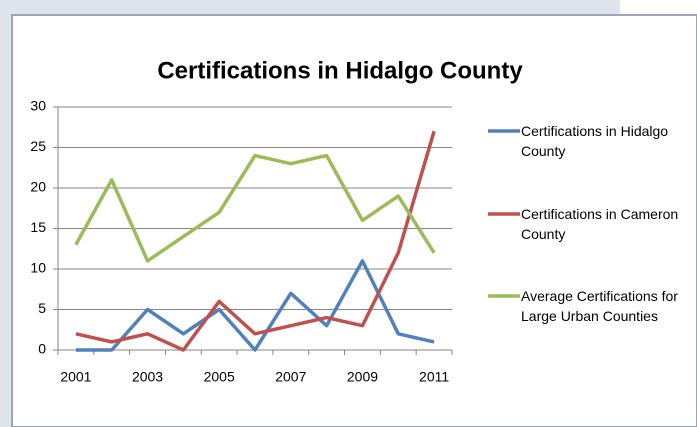 This screenshot has height=427, width=697. Describe the element at coordinates (38, 187) in the screenshot. I see `y-tick-label: 20` at that location.